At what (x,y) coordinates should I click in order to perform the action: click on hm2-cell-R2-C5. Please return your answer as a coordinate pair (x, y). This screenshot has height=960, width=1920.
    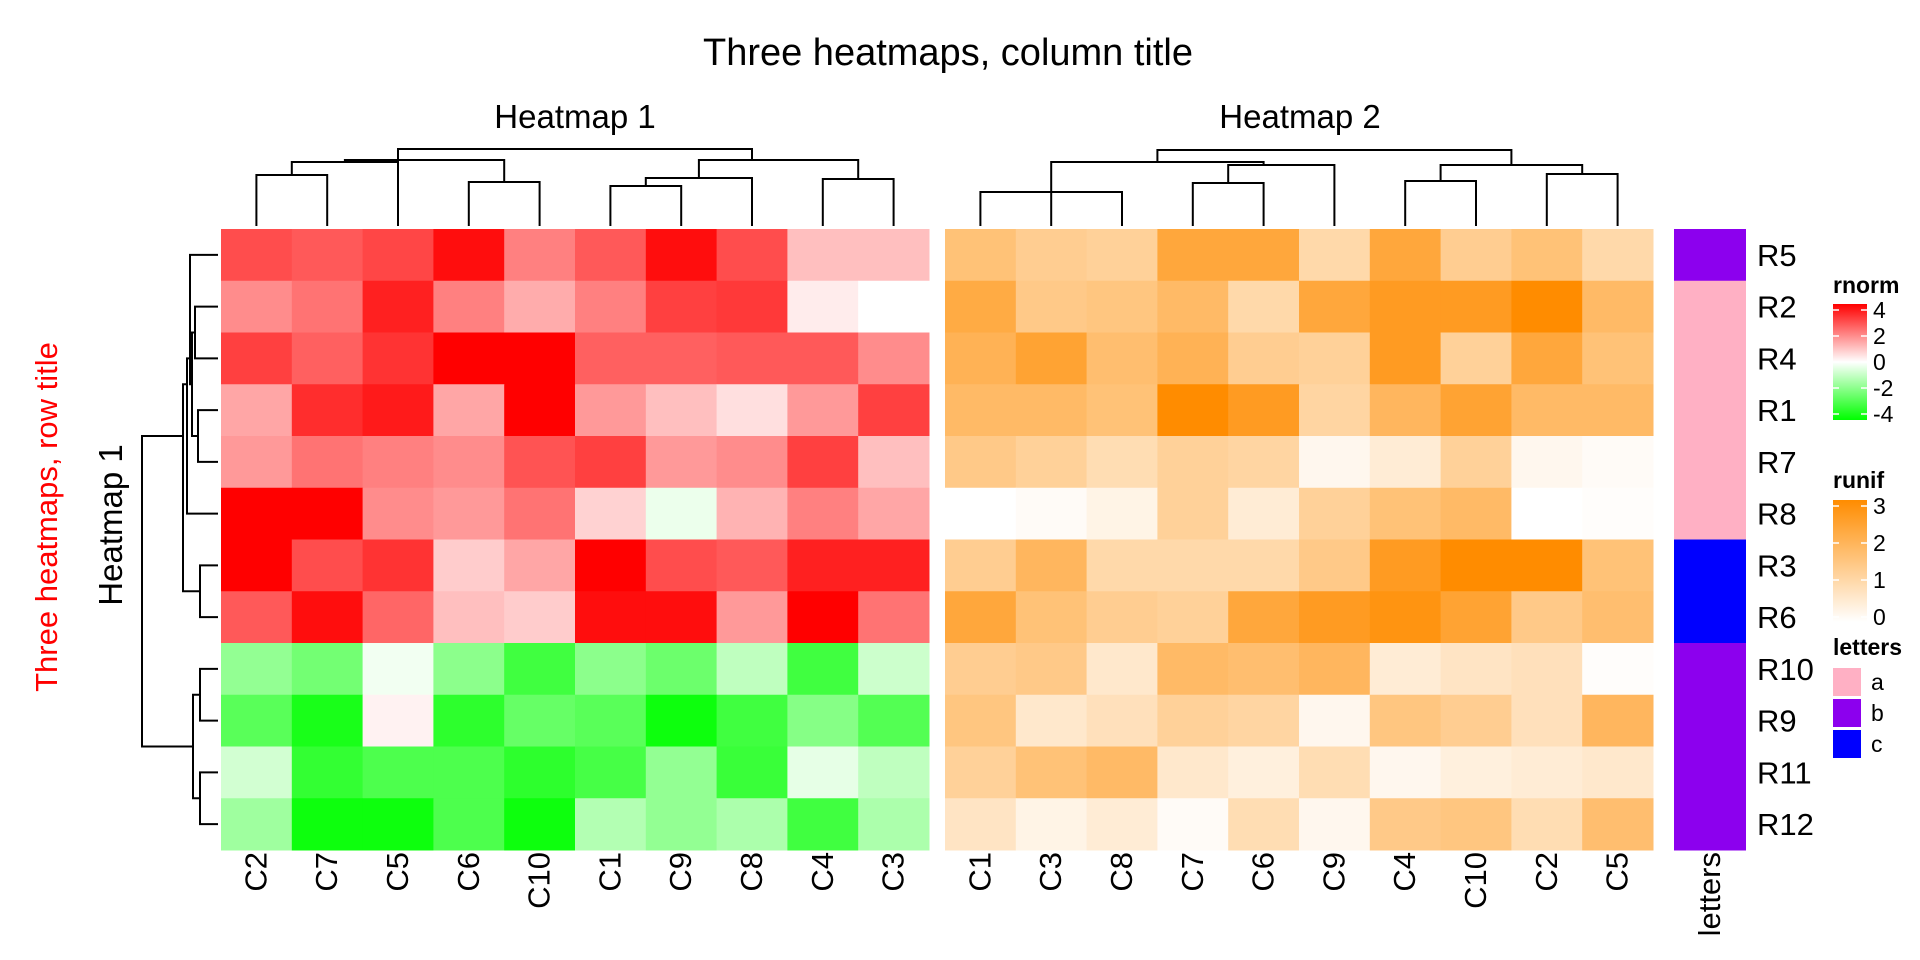
    Looking at the image, I should click on (1618, 306).